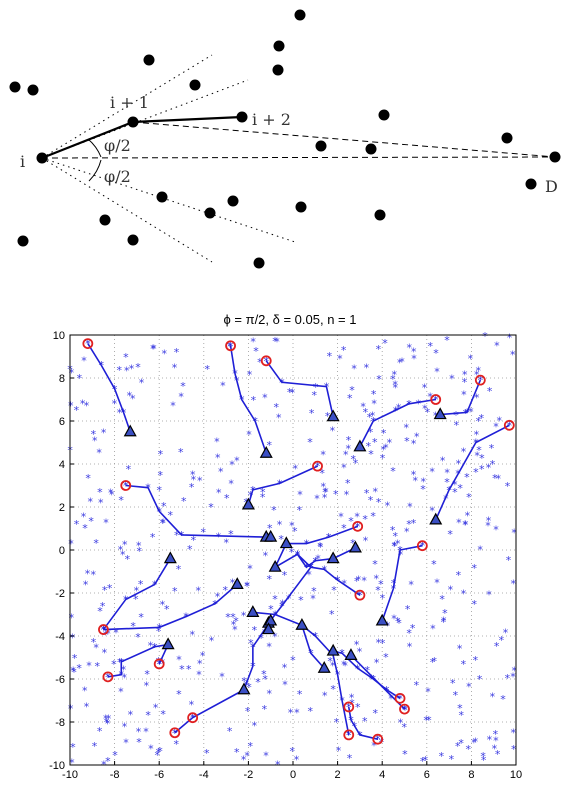 This screenshot has width=567, height=785. I want to click on angle-arc-lower, so click(95, 170).